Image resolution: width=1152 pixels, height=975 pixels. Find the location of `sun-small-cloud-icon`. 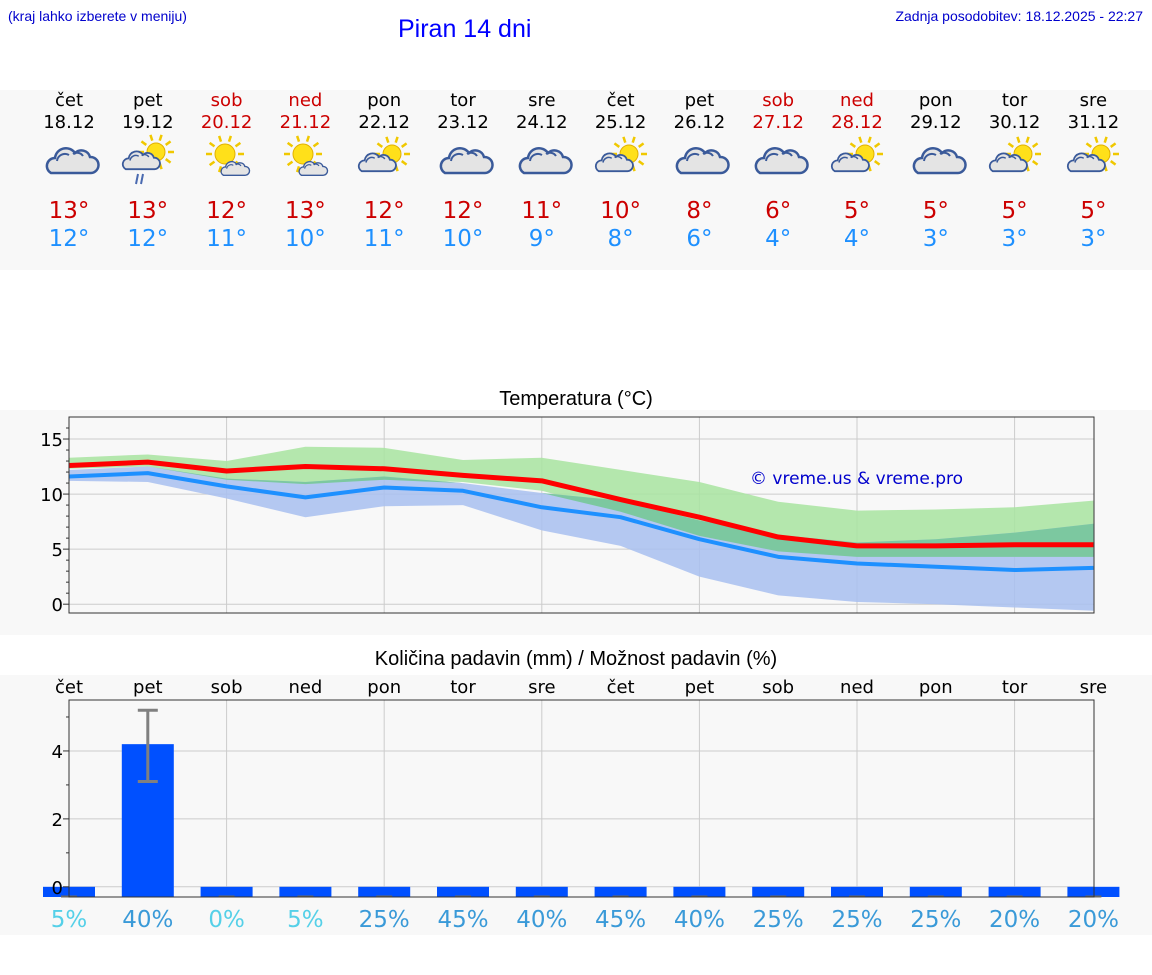

sun-small-cloud-icon is located at coordinates (307, 160).